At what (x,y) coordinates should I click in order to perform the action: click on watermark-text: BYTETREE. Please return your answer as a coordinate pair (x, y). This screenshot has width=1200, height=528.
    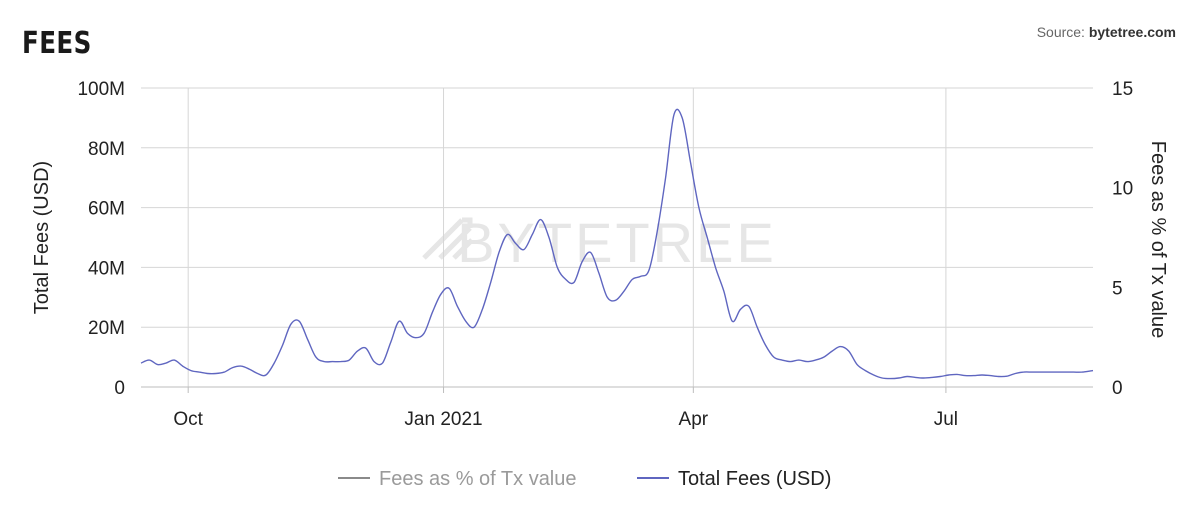
    Looking at the image, I should click on (617, 242).